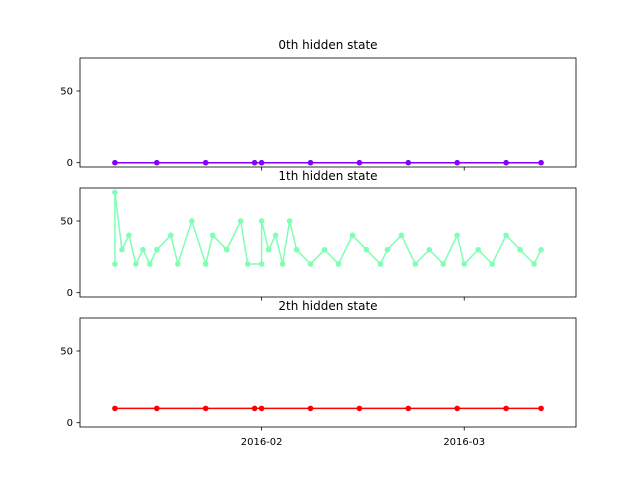 Image resolution: width=640 pixels, height=480 pixels. Describe the element at coordinates (328, 162) in the screenshot. I see `subplot-0-marks` at that location.